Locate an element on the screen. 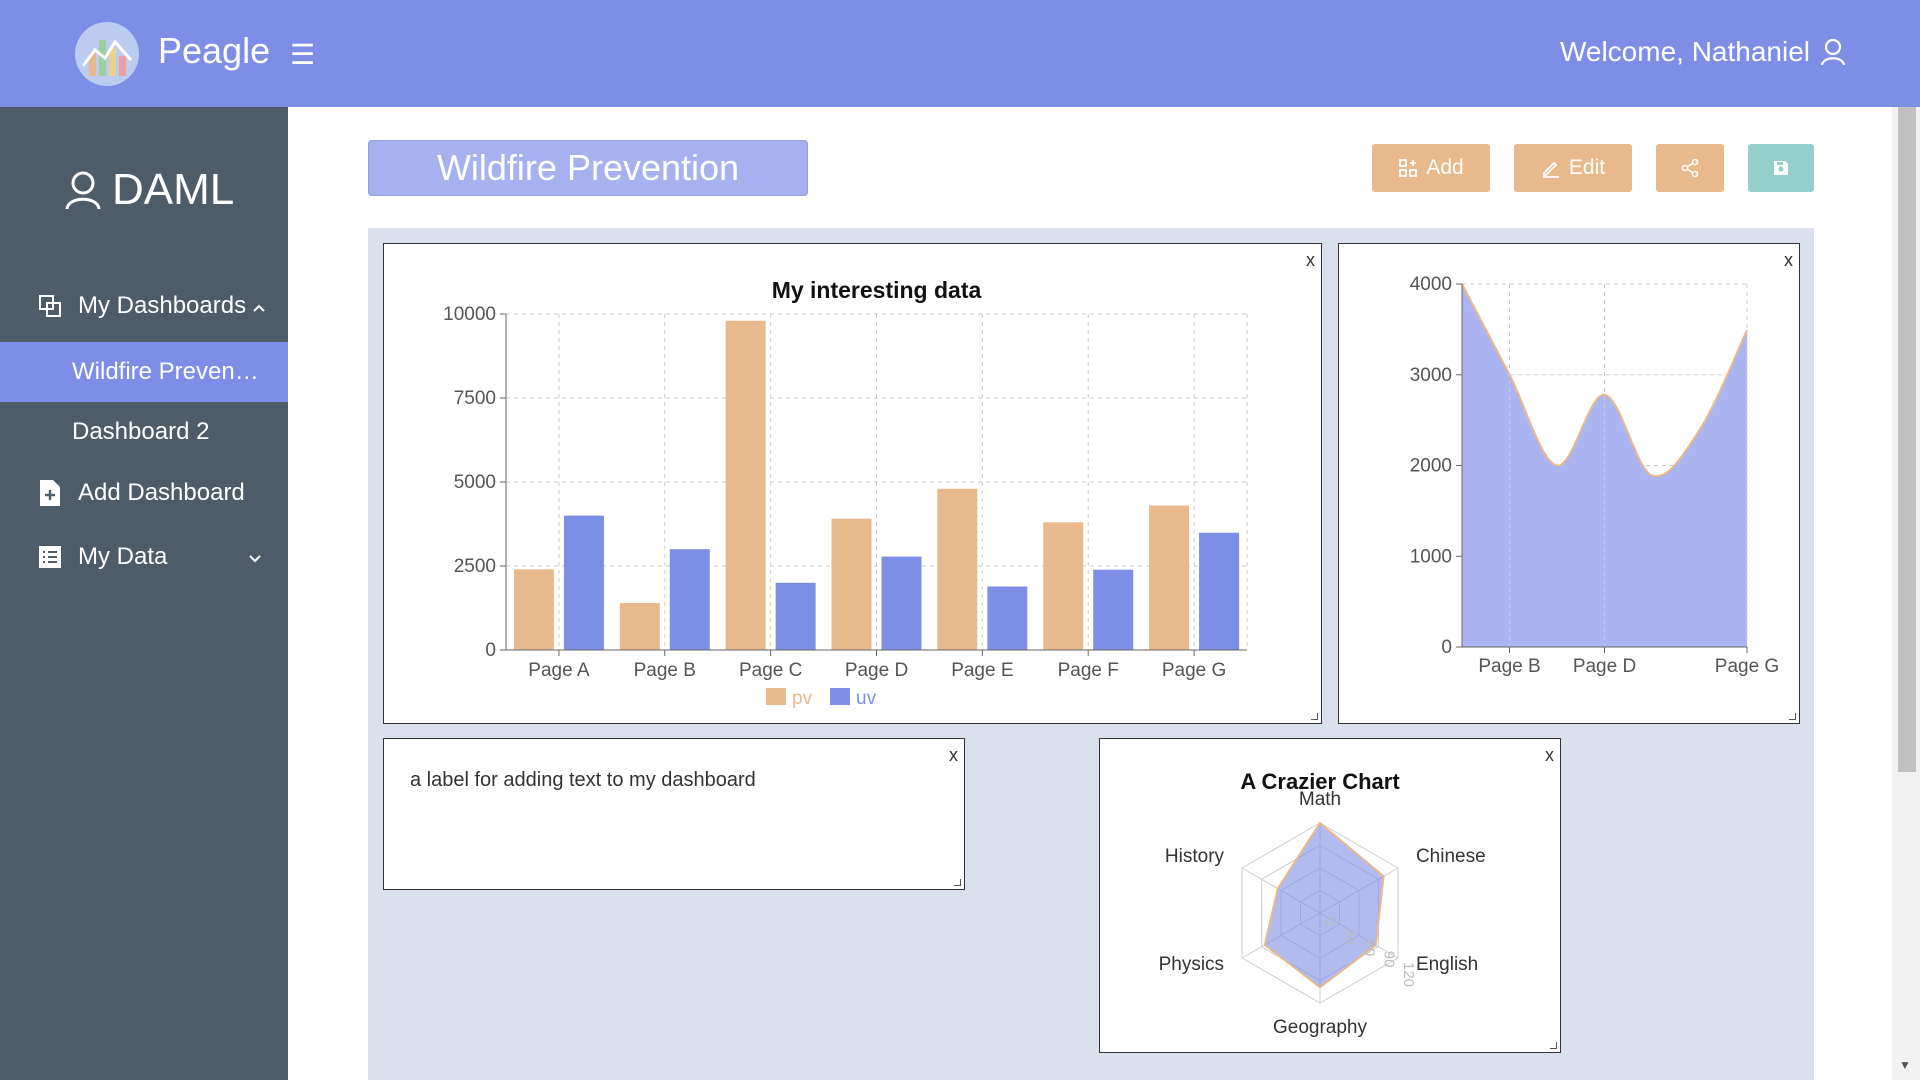 Image resolution: width=1920 pixels, height=1080 pixels. radar-tick-label: 120 is located at coordinates (1408, 974).